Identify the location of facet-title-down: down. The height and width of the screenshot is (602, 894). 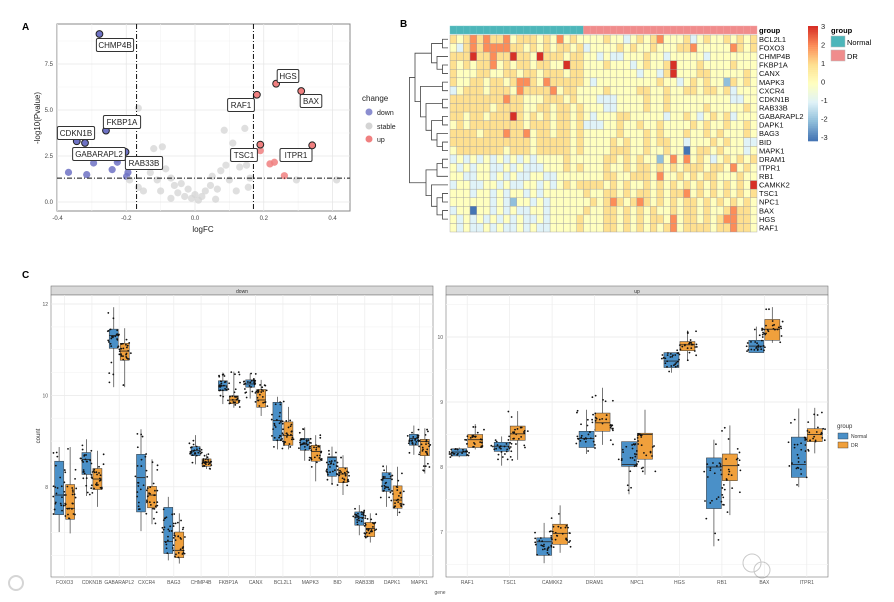
(242, 292).